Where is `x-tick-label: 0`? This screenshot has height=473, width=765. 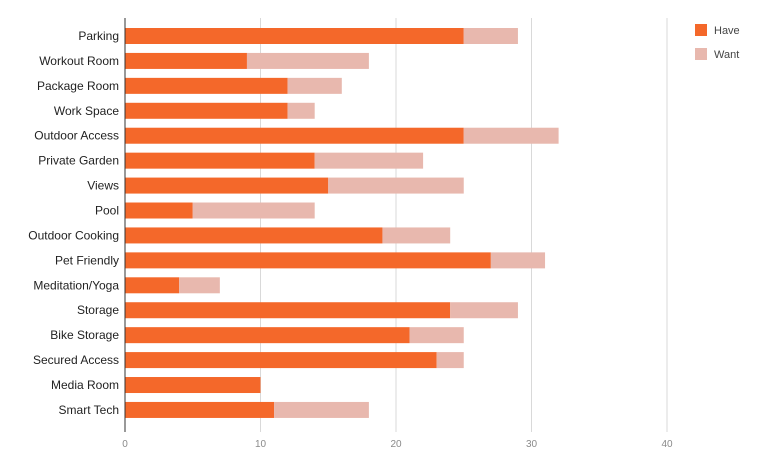 x-tick-label: 0 is located at coordinates (125, 444).